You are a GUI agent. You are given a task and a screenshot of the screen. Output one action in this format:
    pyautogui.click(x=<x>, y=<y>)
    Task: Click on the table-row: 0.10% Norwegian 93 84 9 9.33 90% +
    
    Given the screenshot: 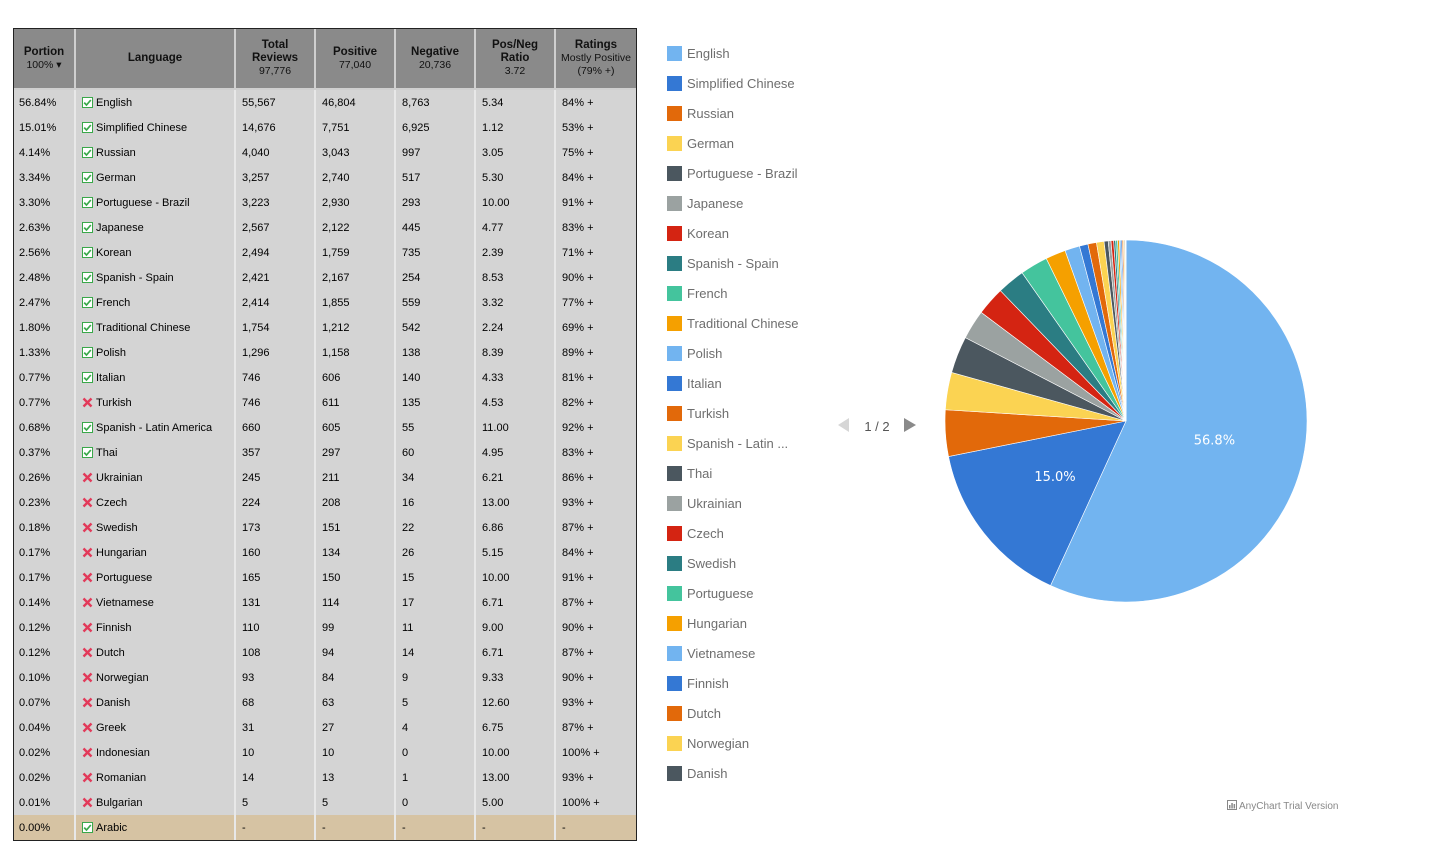 What is the action you would take?
    pyautogui.click(x=325, y=677)
    